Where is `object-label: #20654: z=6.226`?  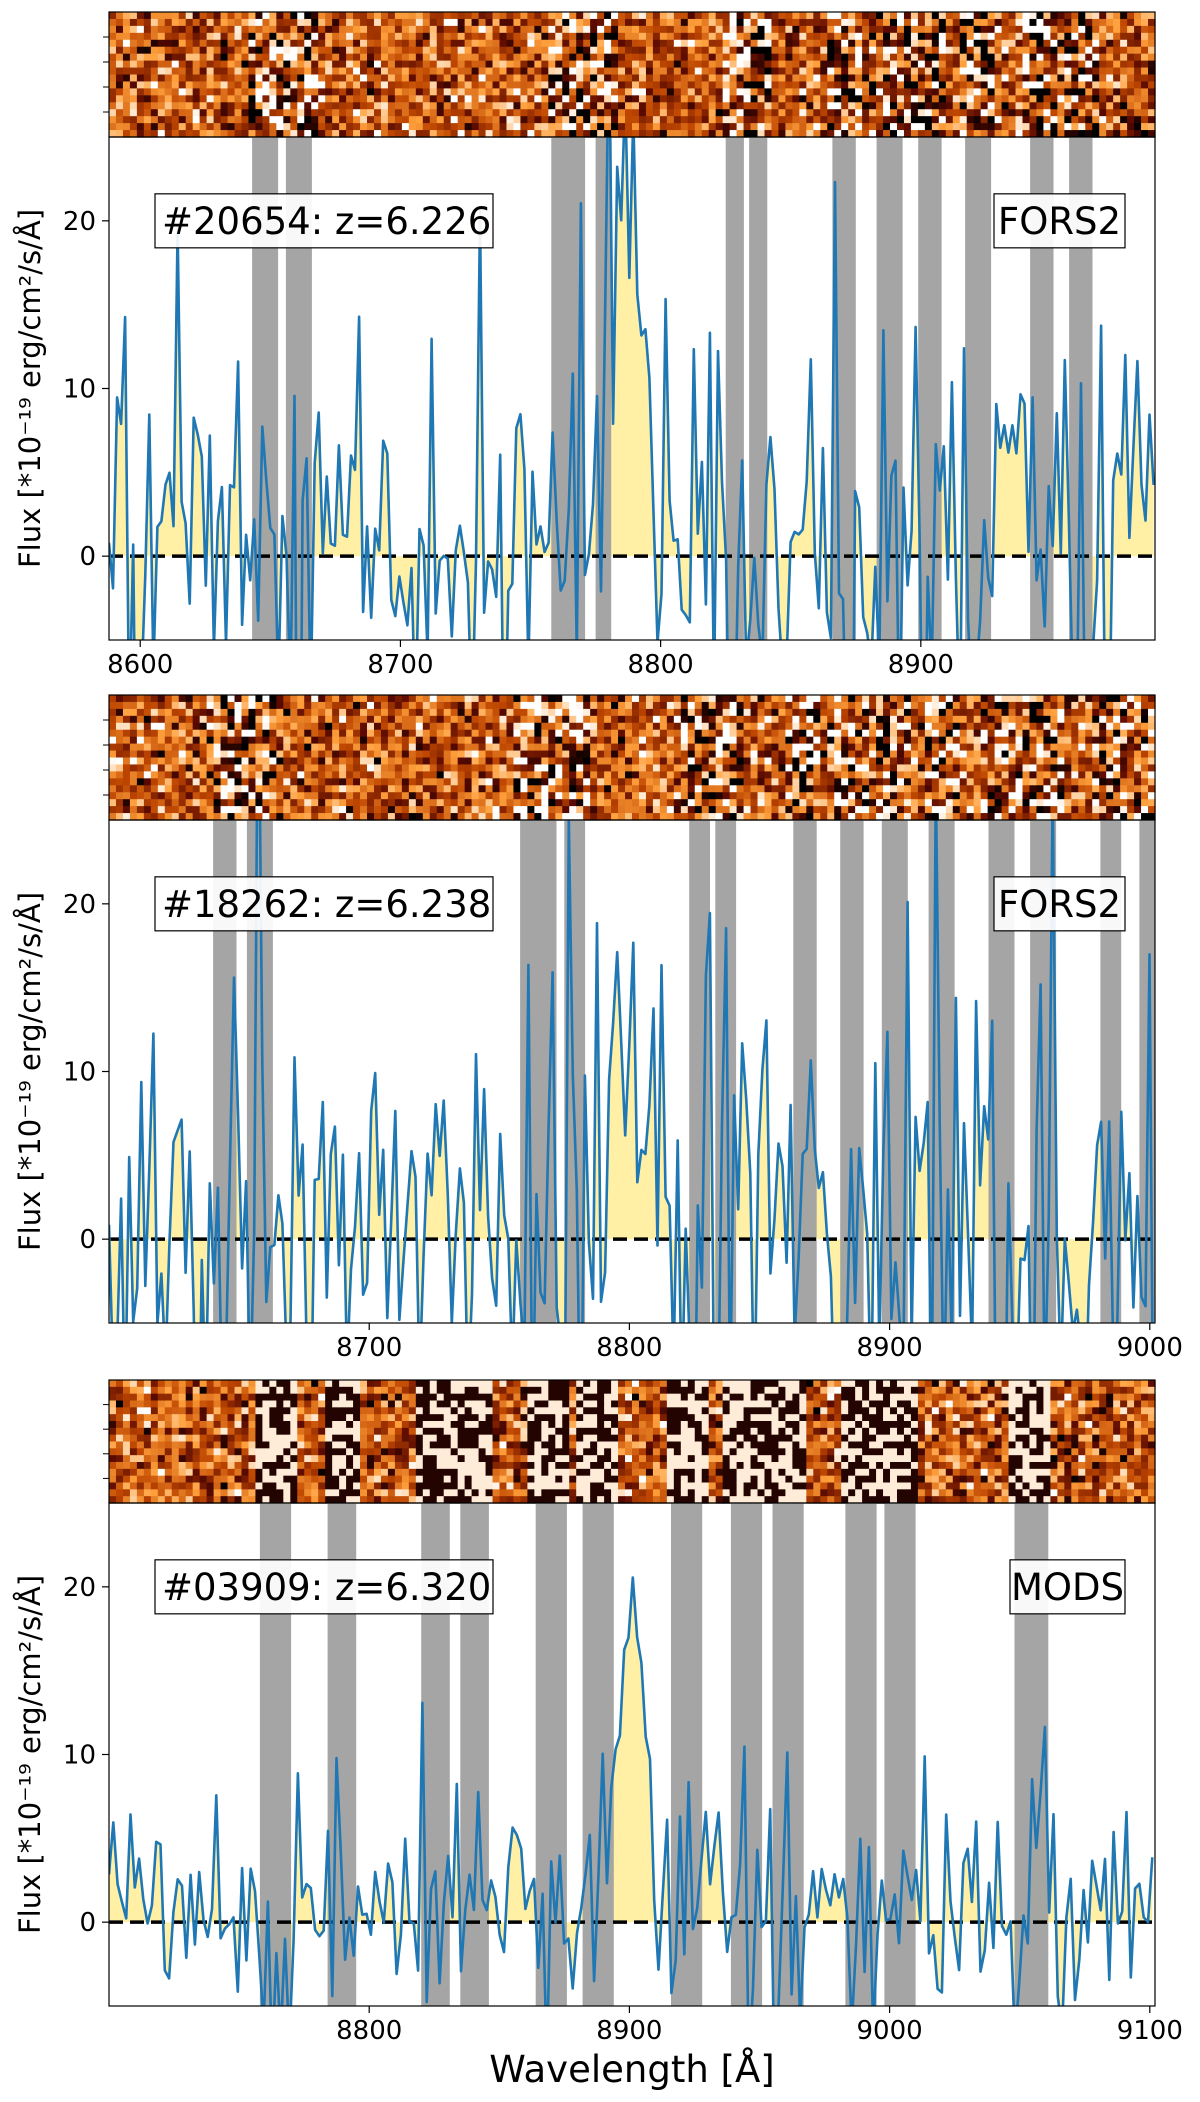
object-label: #20654: z=6.226 is located at coordinates (326, 221).